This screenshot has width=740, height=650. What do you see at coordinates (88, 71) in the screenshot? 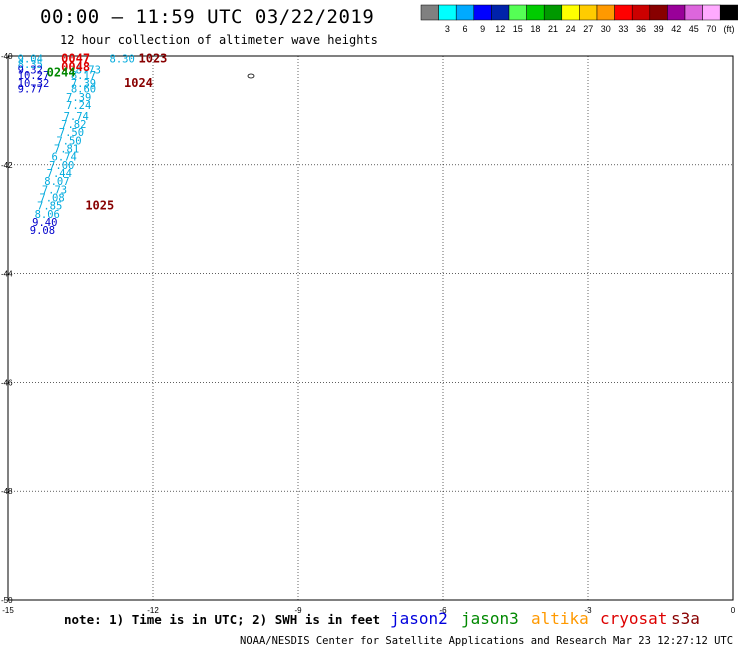
I see `wave-height-label: 8.73` at bounding box center [88, 71].